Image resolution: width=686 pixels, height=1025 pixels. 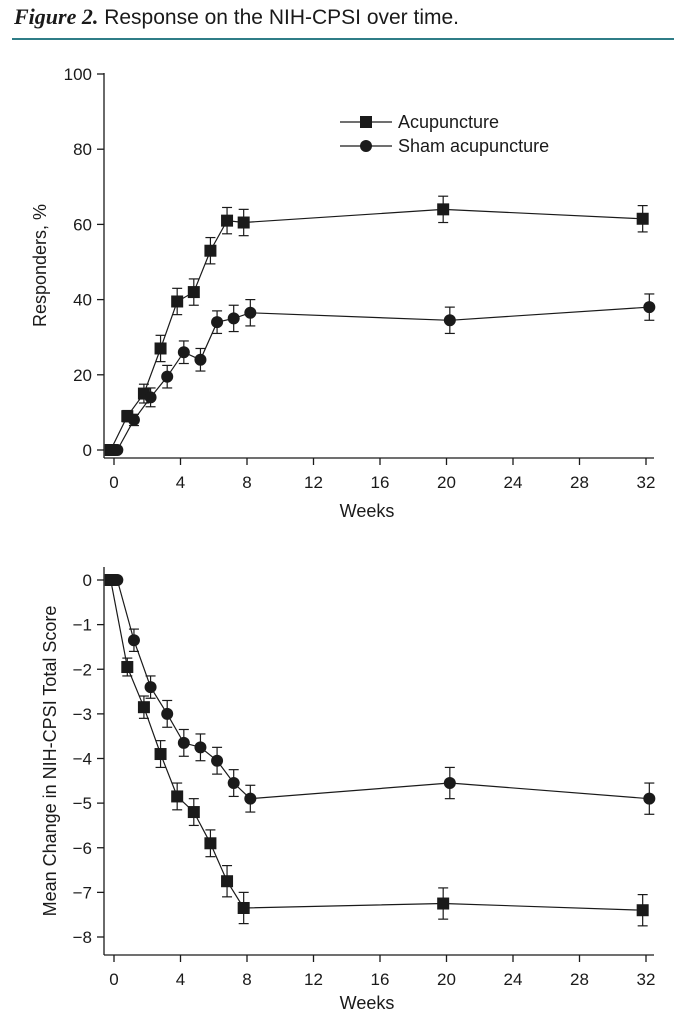 I want to click on chart1-y-tick-label: 0, so click(x=87, y=450).